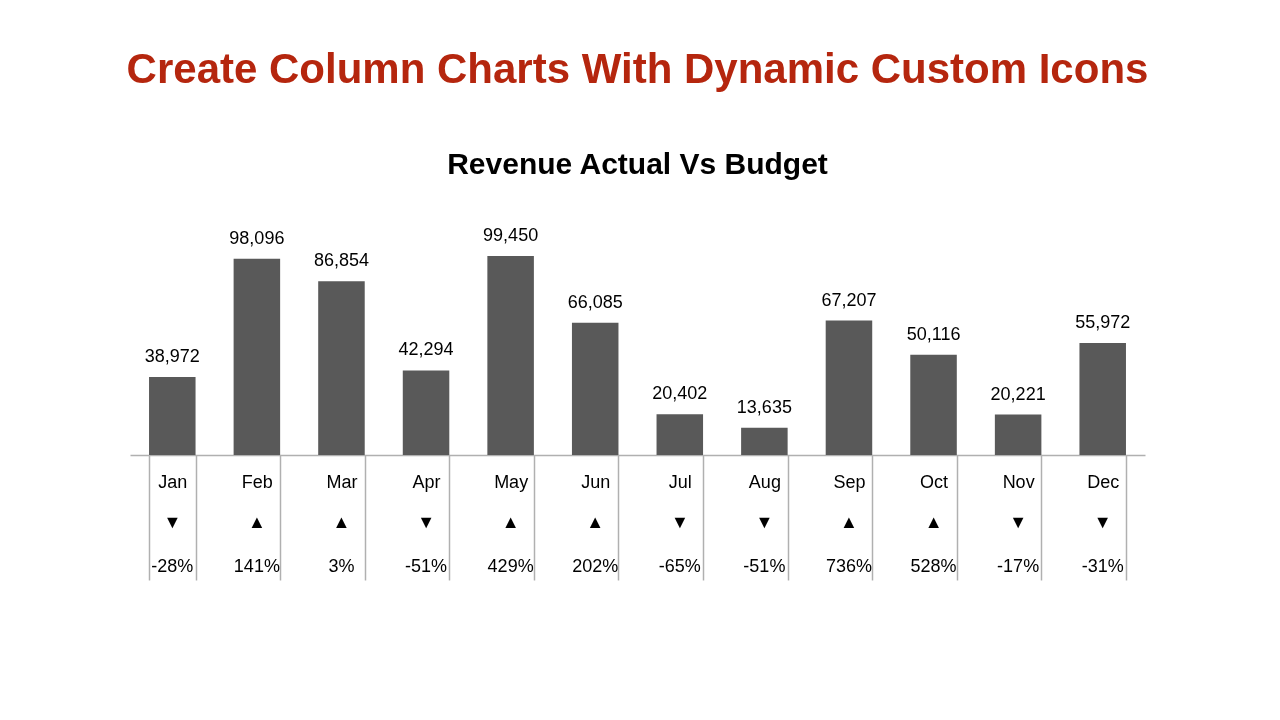 The width and height of the screenshot is (1280, 720). What do you see at coordinates (637, 69) in the screenshot?
I see `chart-title: Create Column Charts With Dynamic Custom Icons` at bounding box center [637, 69].